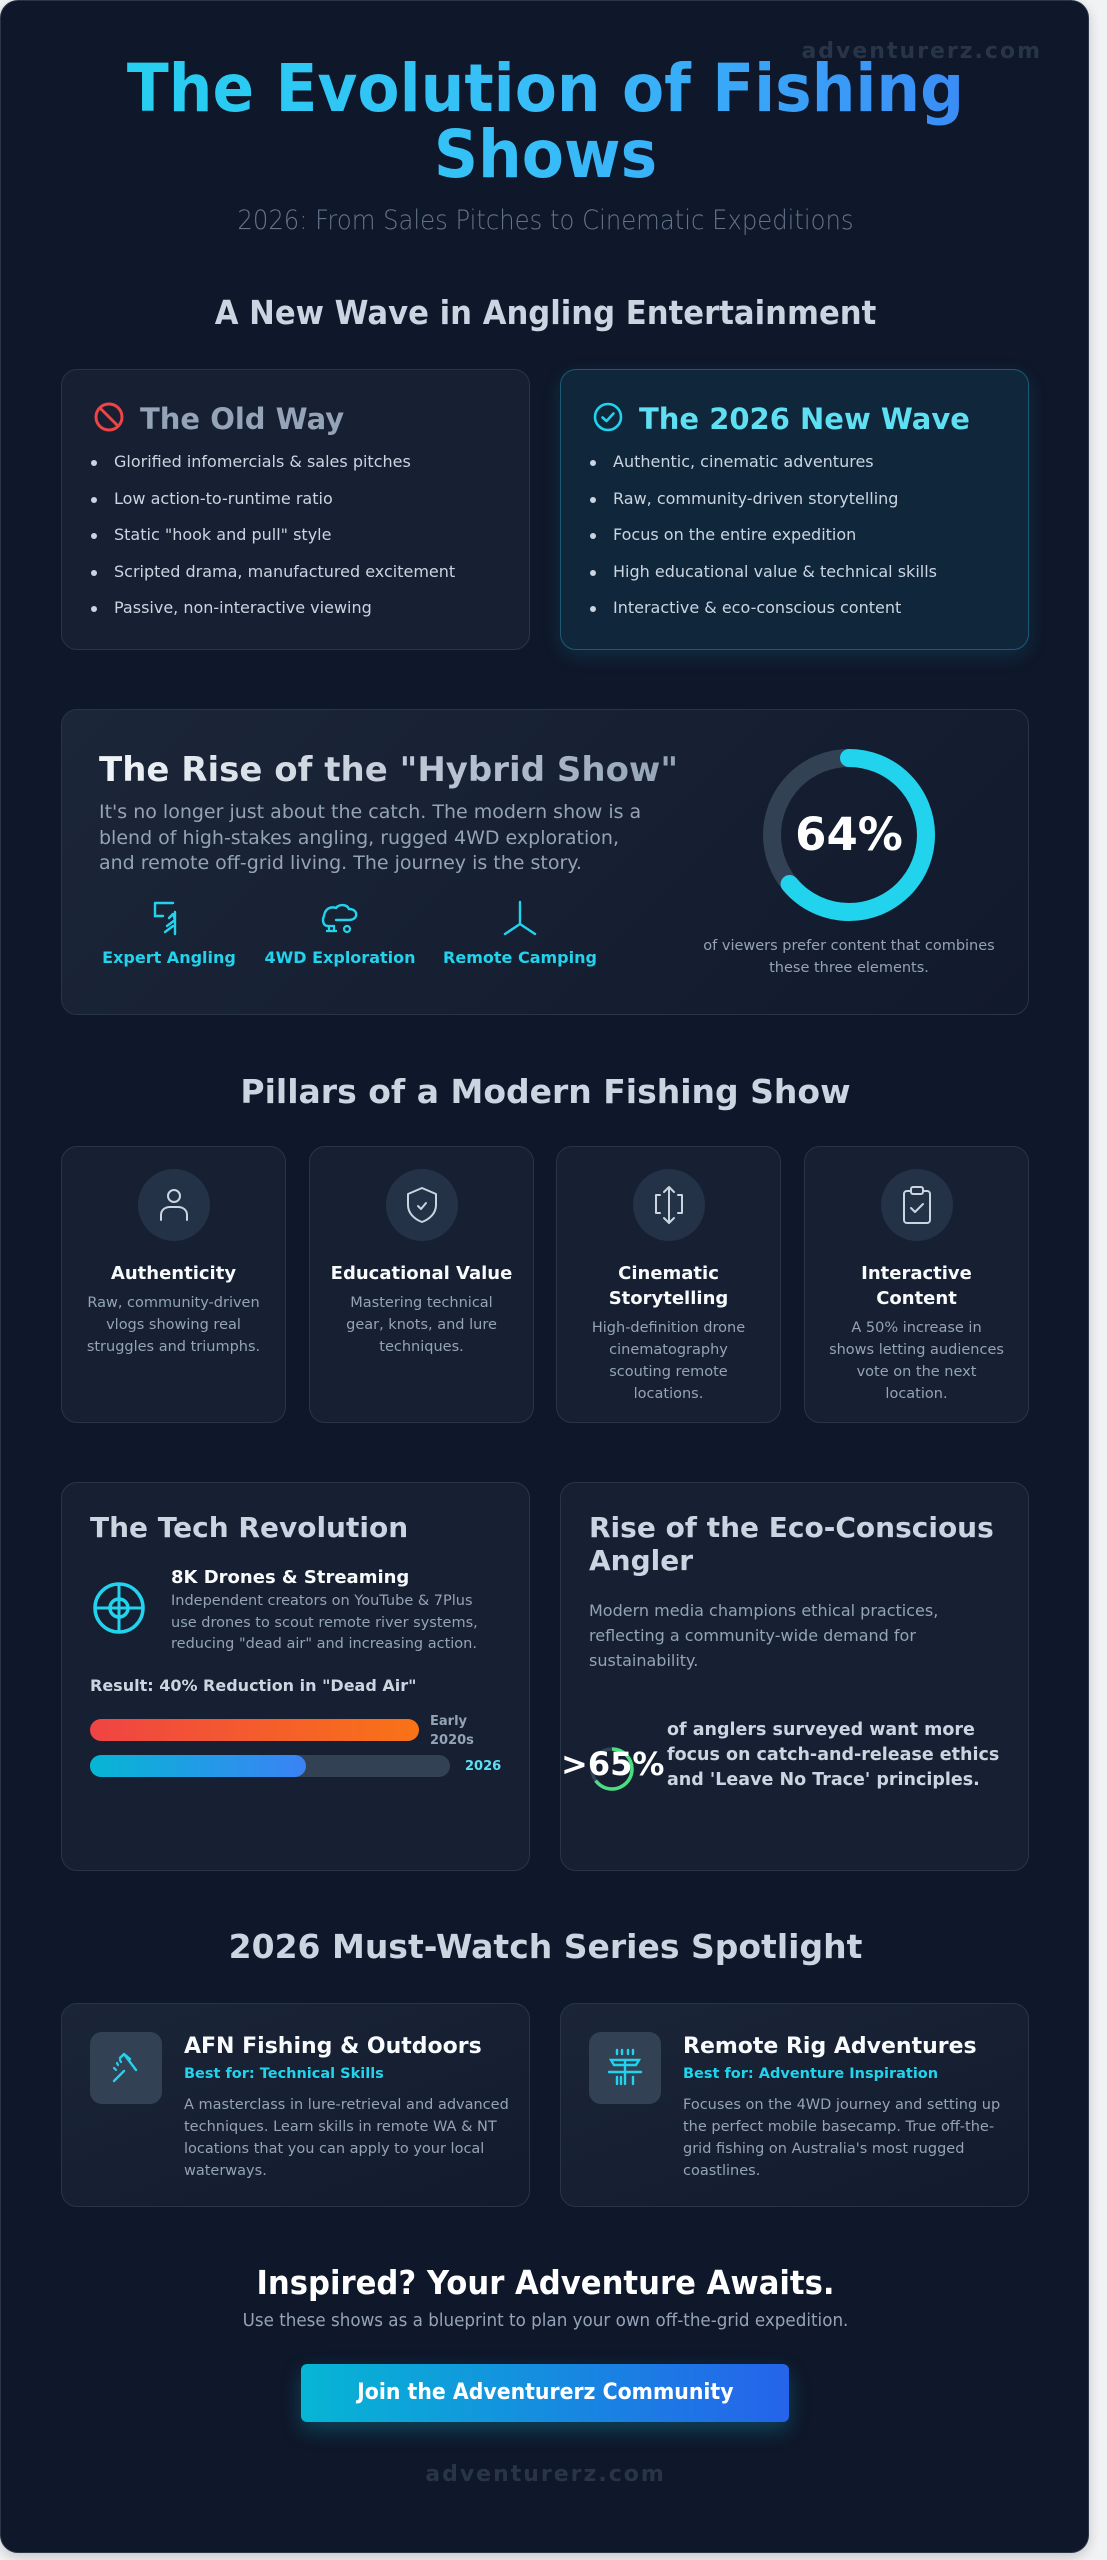  I want to click on pillar-title: Cinematic Storytelling, so click(668, 1286).